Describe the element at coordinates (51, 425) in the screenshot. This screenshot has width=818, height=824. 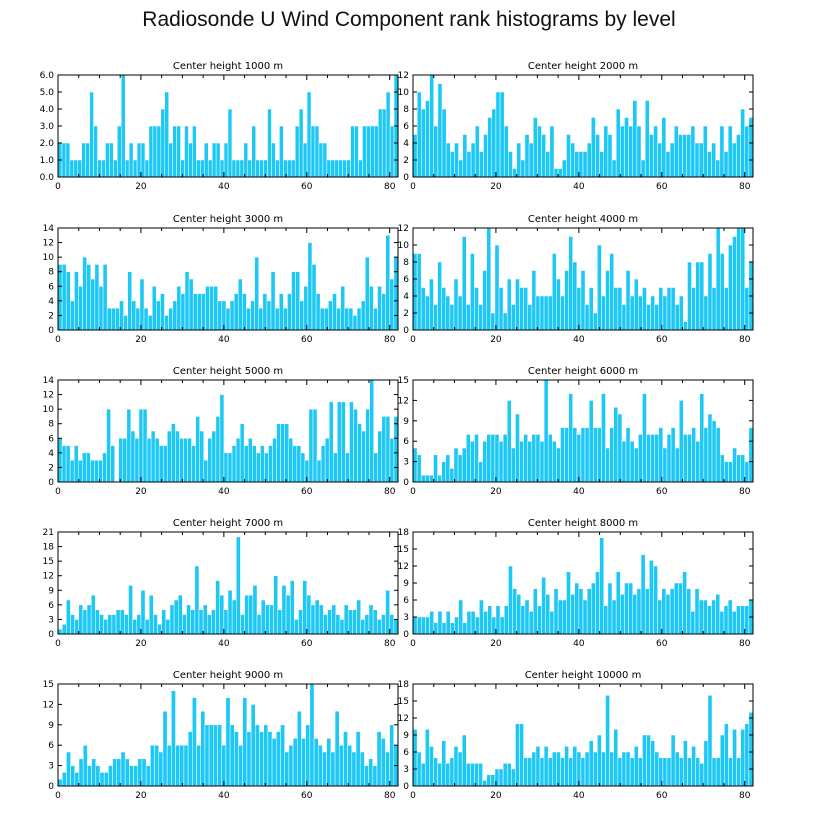
I see `y-tick-label: 8` at that location.